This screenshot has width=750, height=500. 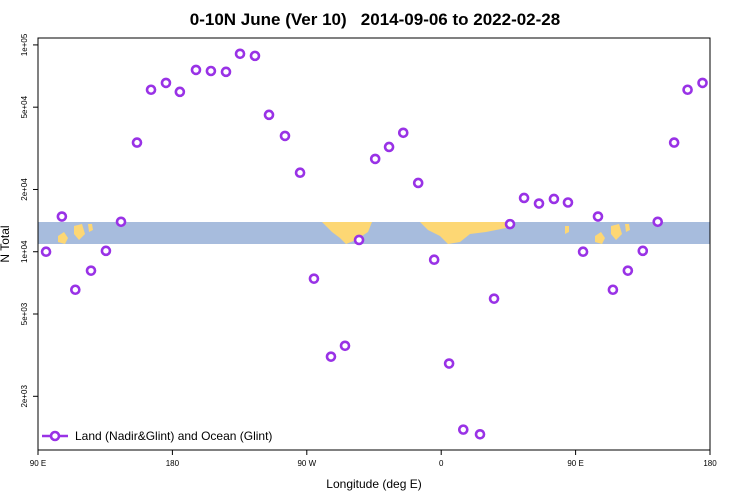 I want to click on y-tick-label: 1e+04, so click(x=24, y=251).